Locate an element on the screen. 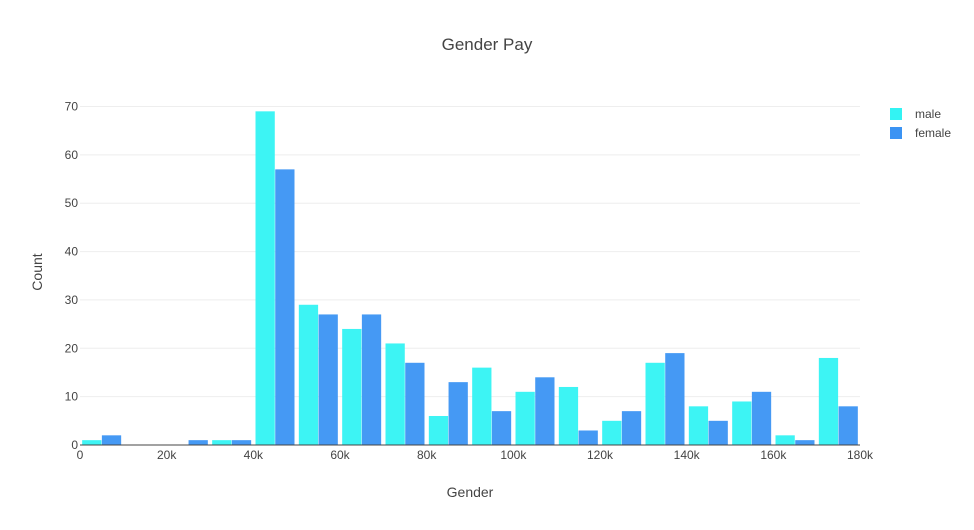 The width and height of the screenshot is (974, 530). x-tick-label: 80k is located at coordinates (427, 455).